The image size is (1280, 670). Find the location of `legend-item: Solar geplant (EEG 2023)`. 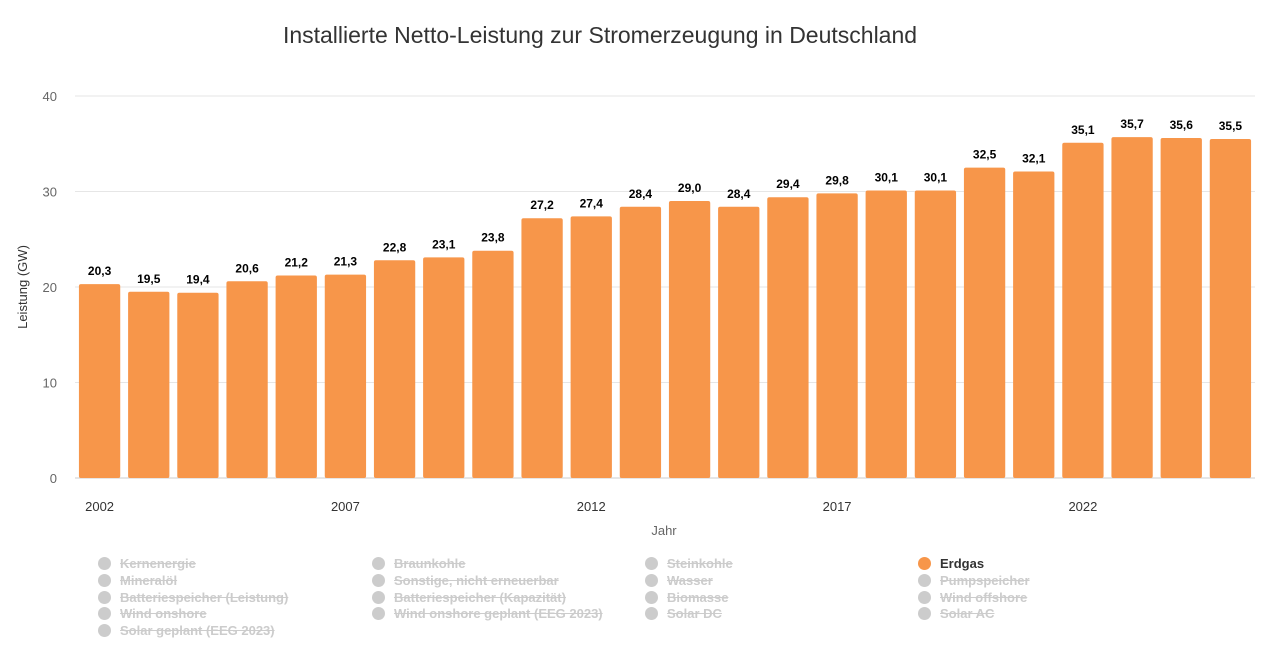

legend-item: Solar geplant (EEG 2023) is located at coordinates (186, 630).